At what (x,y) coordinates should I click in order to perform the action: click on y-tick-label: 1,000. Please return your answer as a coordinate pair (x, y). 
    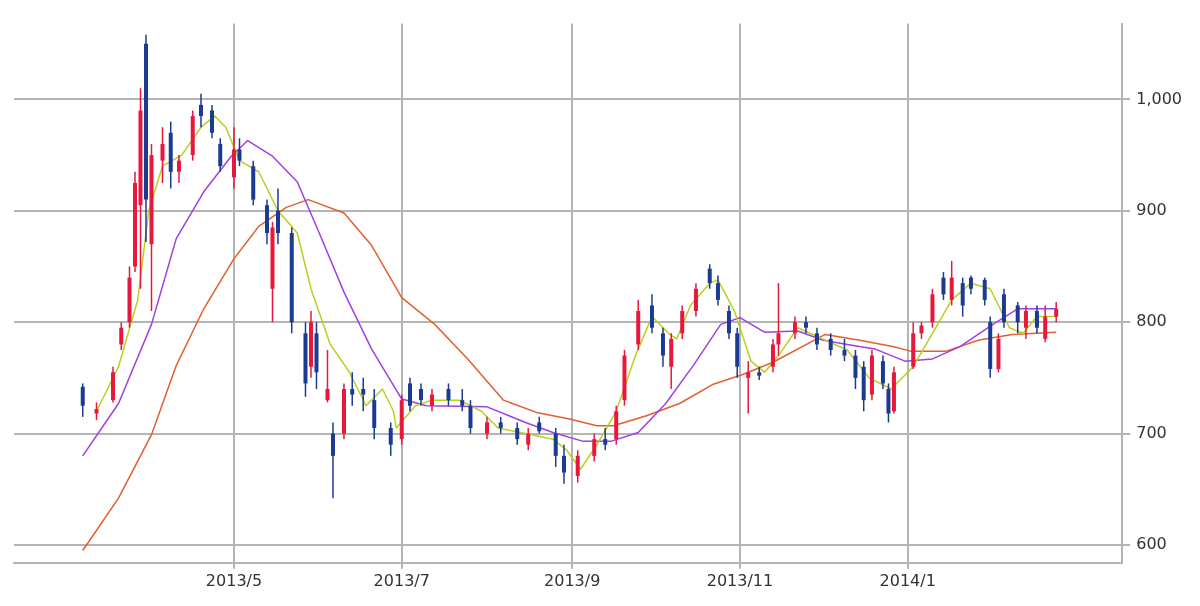
    Looking at the image, I should click on (1159, 98).